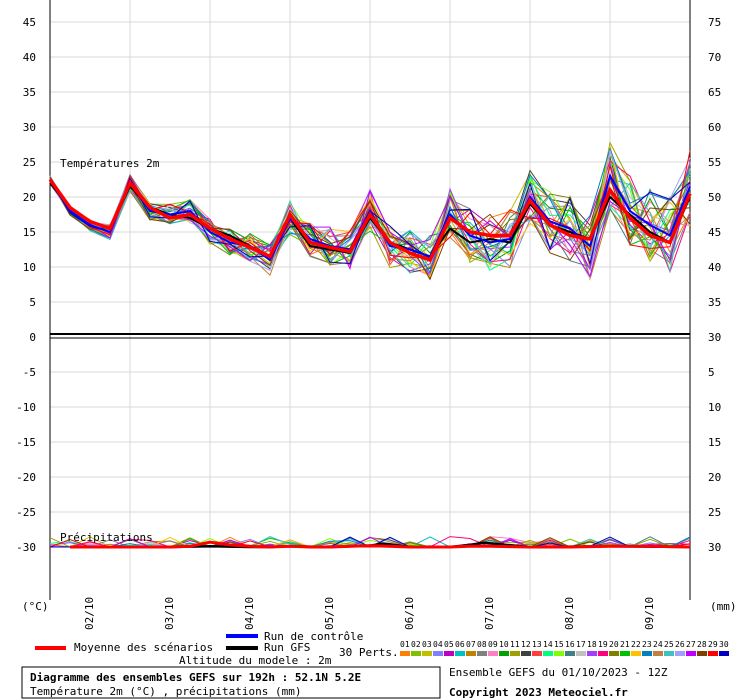 The image size is (740, 700). I want to click on perturbation-id: 23, so click(647, 644).